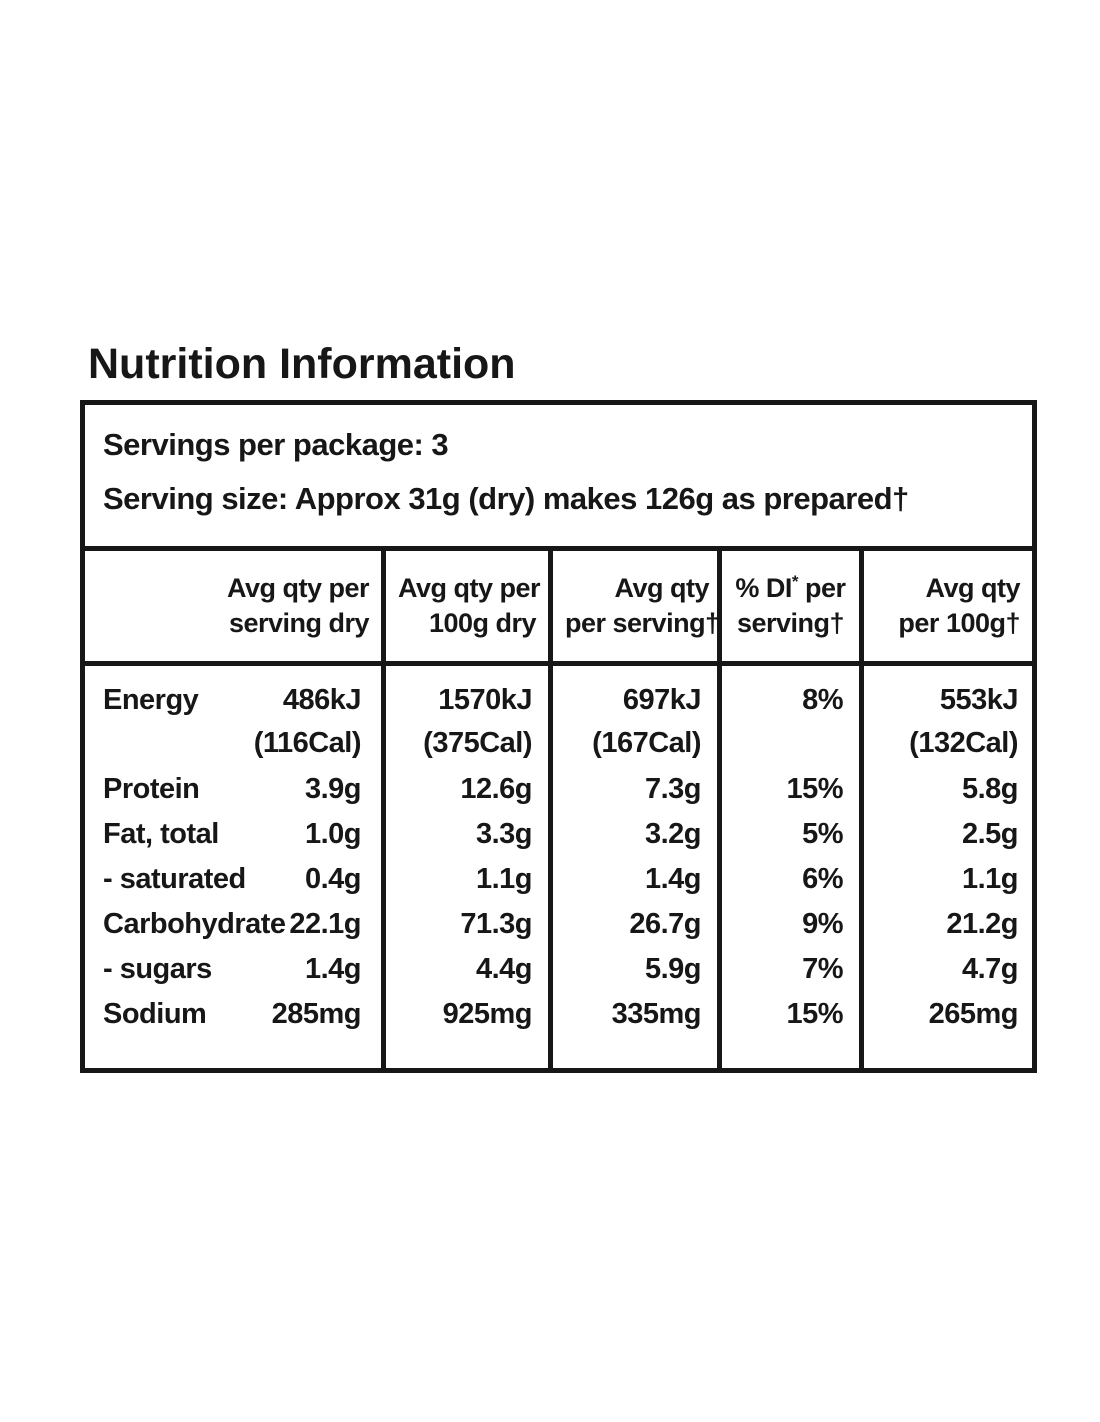  Describe the element at coordinates (161, 834) in the screenshot. I see `nutrient-label: Fat, total` at that location.